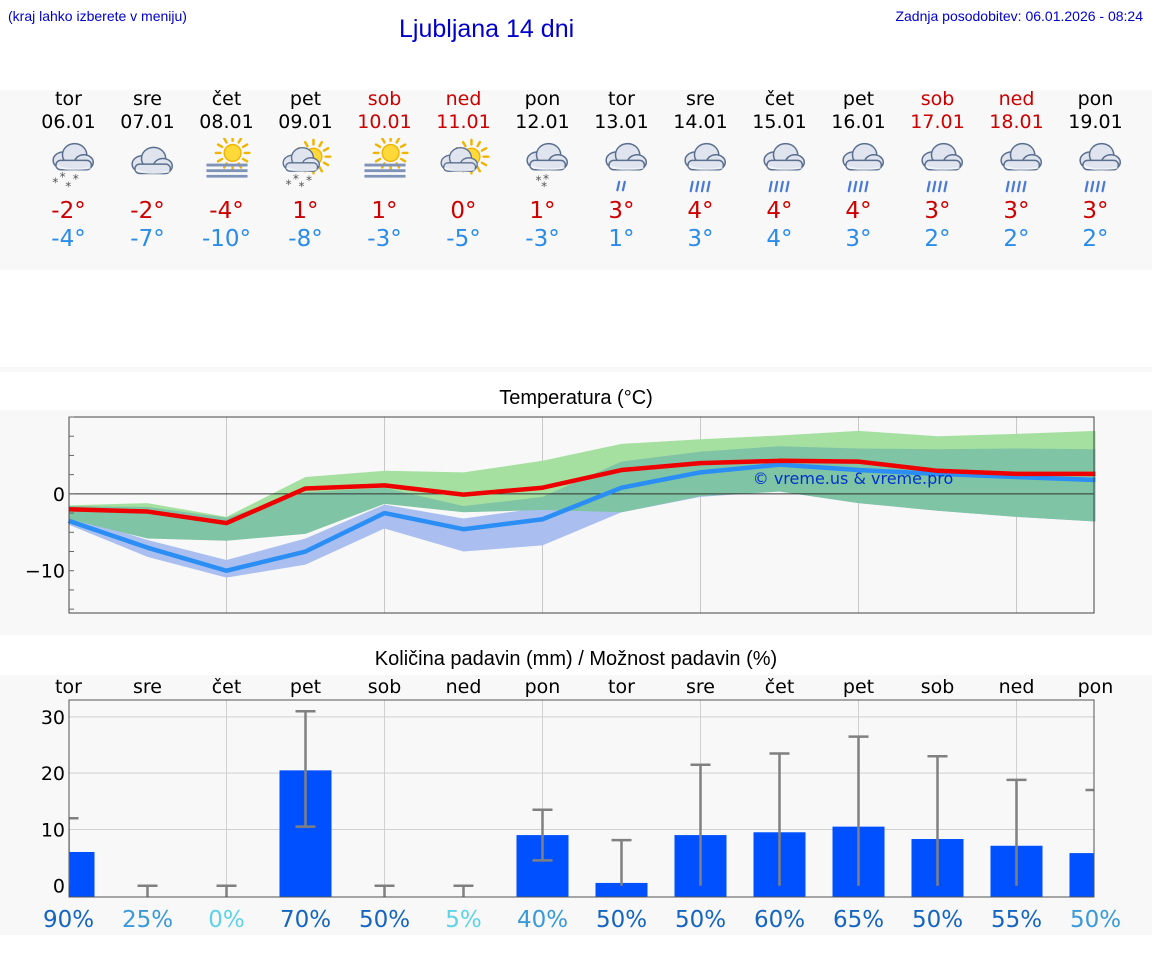  I want to click on temperature-chart-title: Temperatura (°C), so click(576, 398).